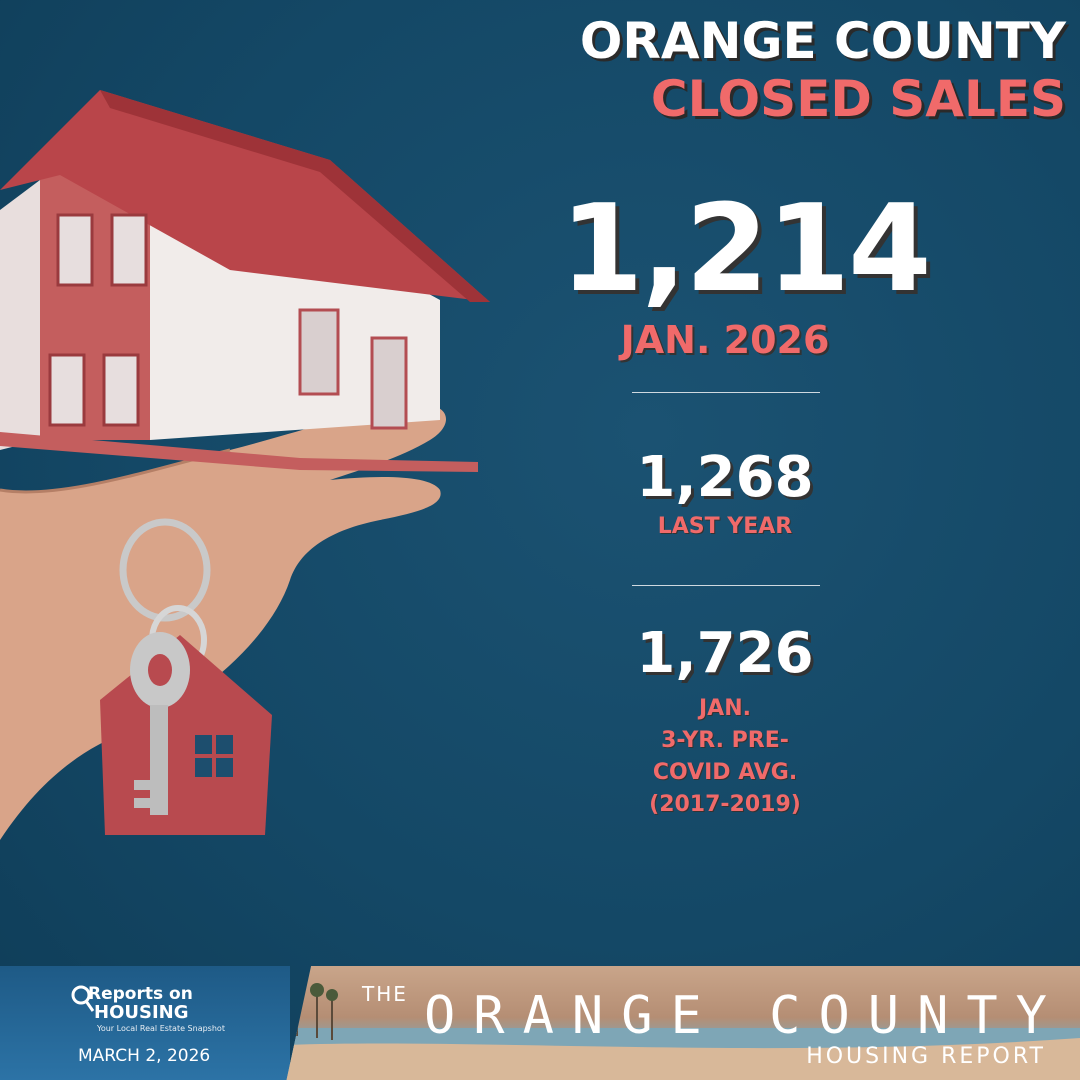  I want to click on logo-reports-text: Reports on, so click(140, 994).